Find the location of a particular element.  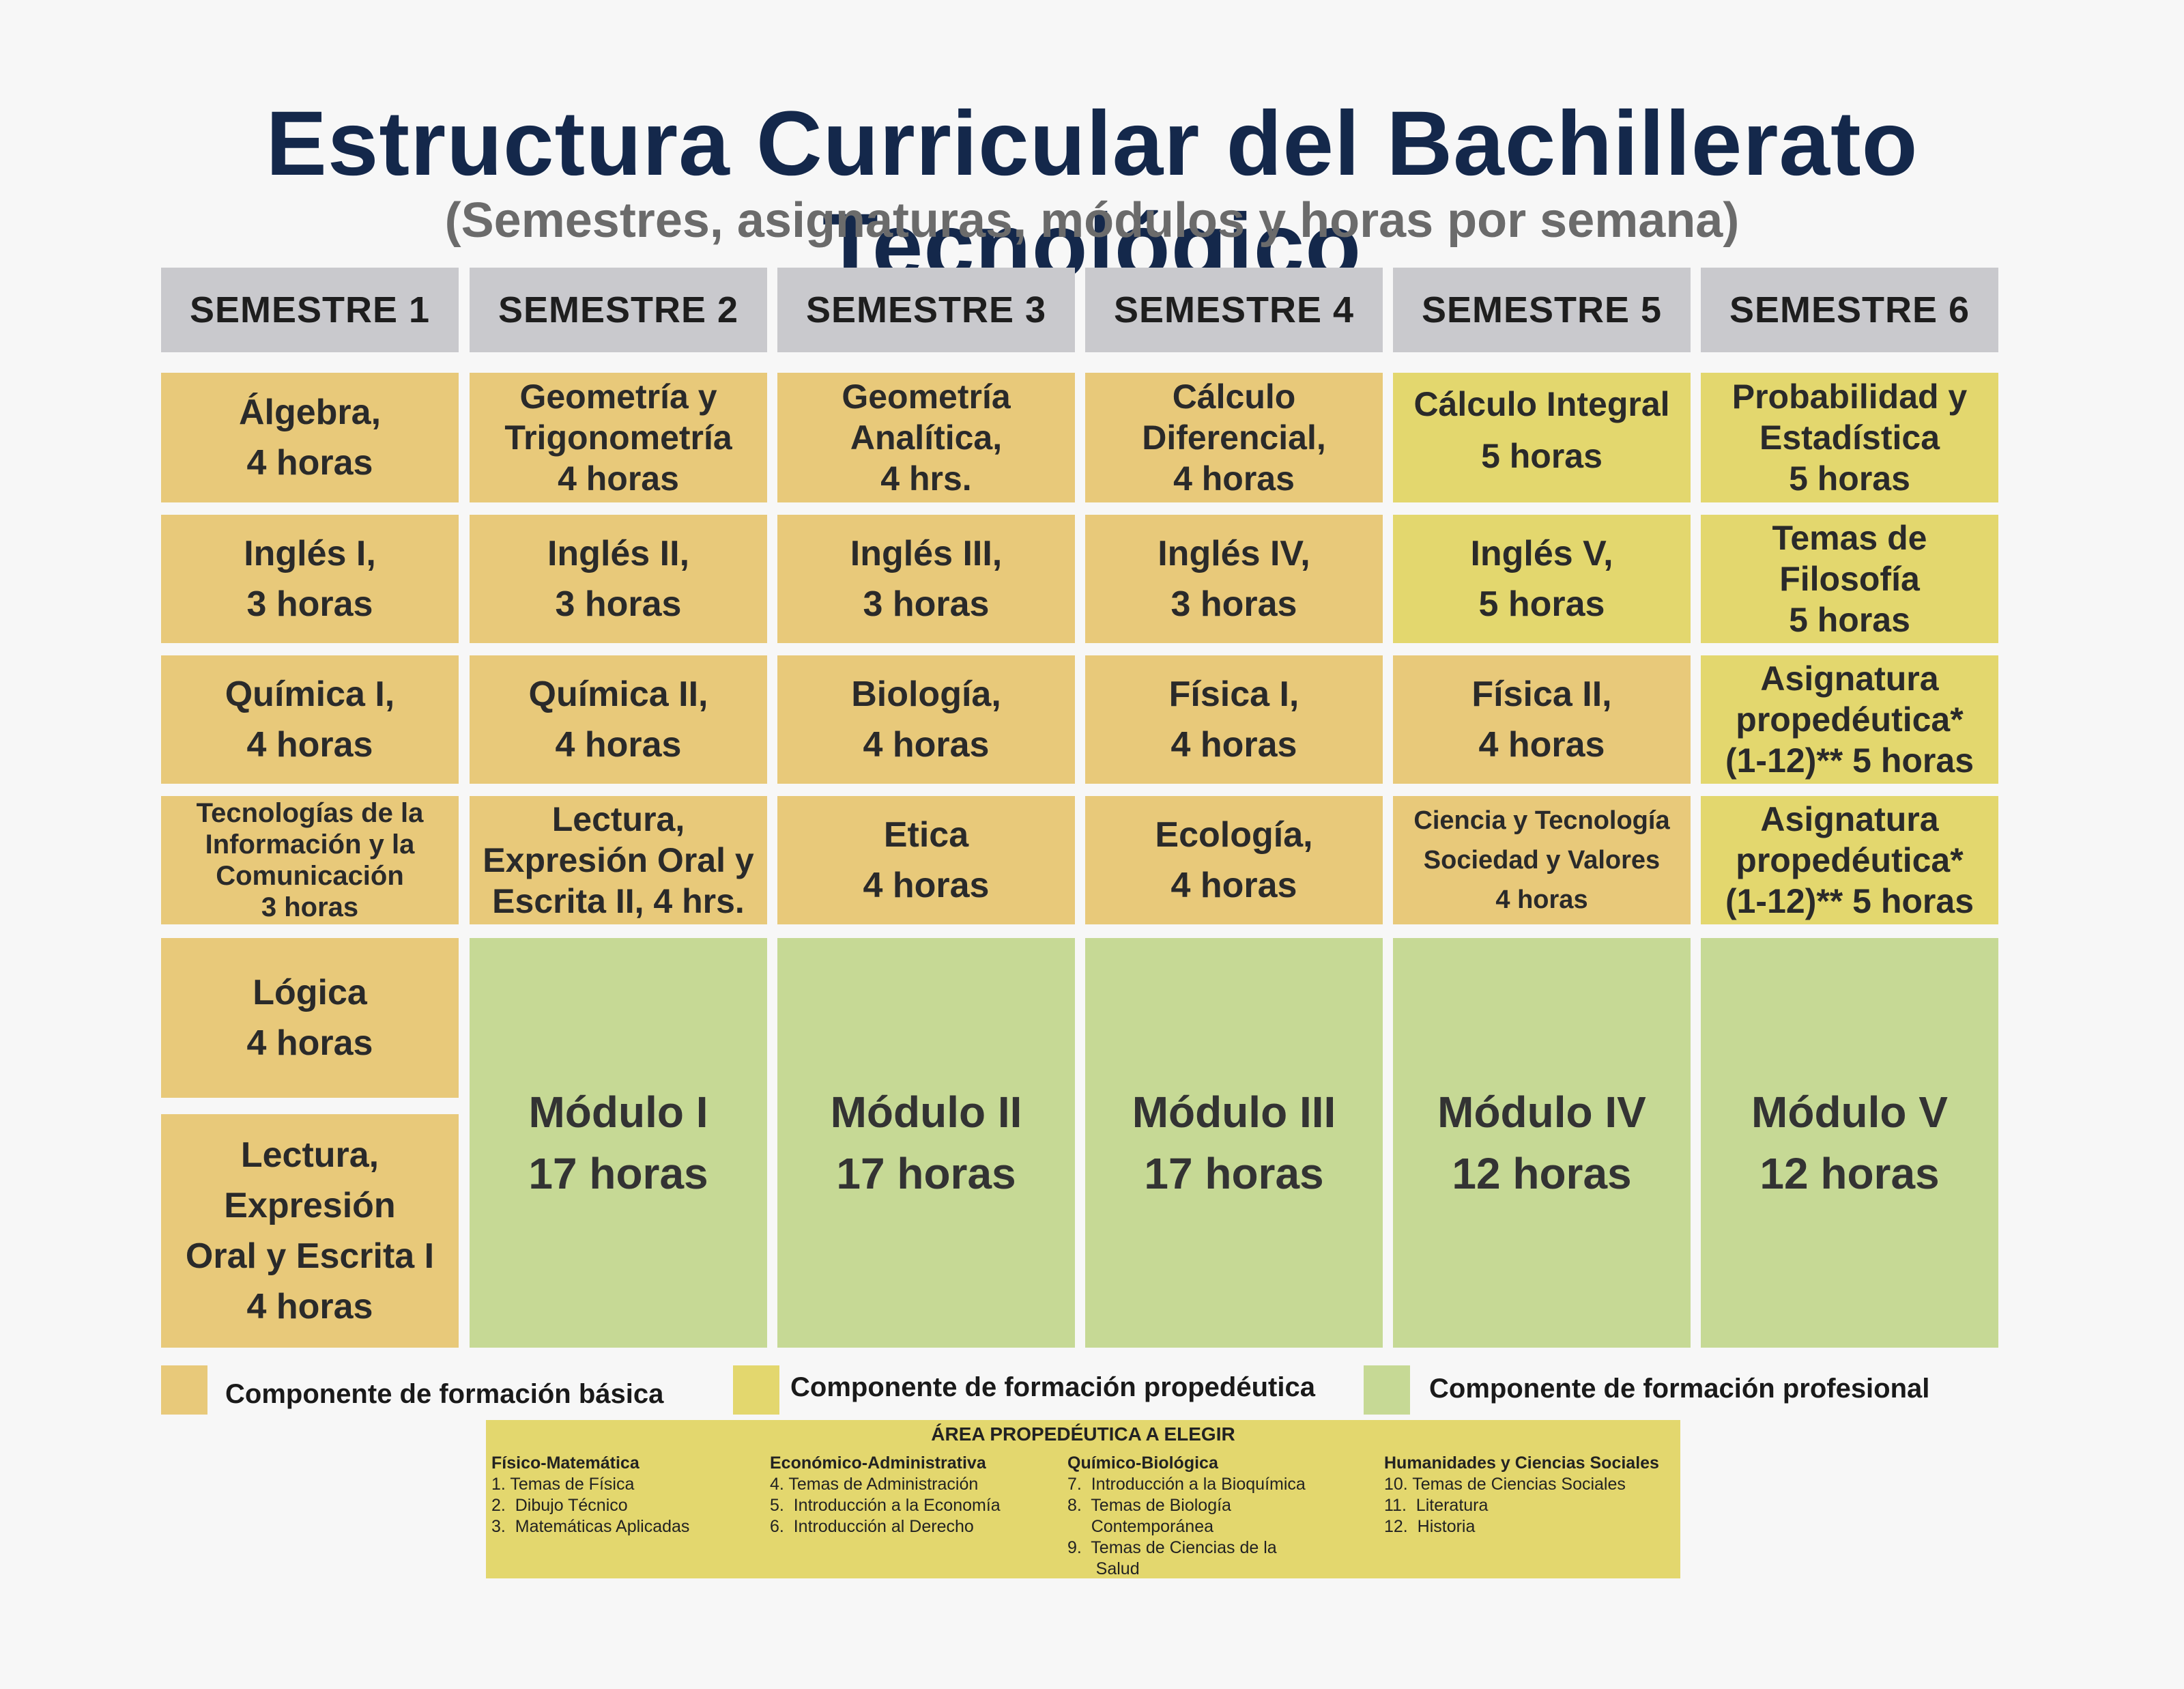

subject-biologia: Biología, 4 horas is located at coordinates (926, 719).